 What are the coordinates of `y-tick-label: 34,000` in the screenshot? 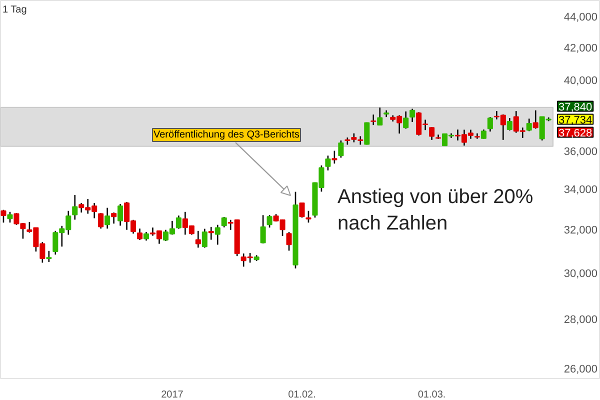 It's located at (581, 190).